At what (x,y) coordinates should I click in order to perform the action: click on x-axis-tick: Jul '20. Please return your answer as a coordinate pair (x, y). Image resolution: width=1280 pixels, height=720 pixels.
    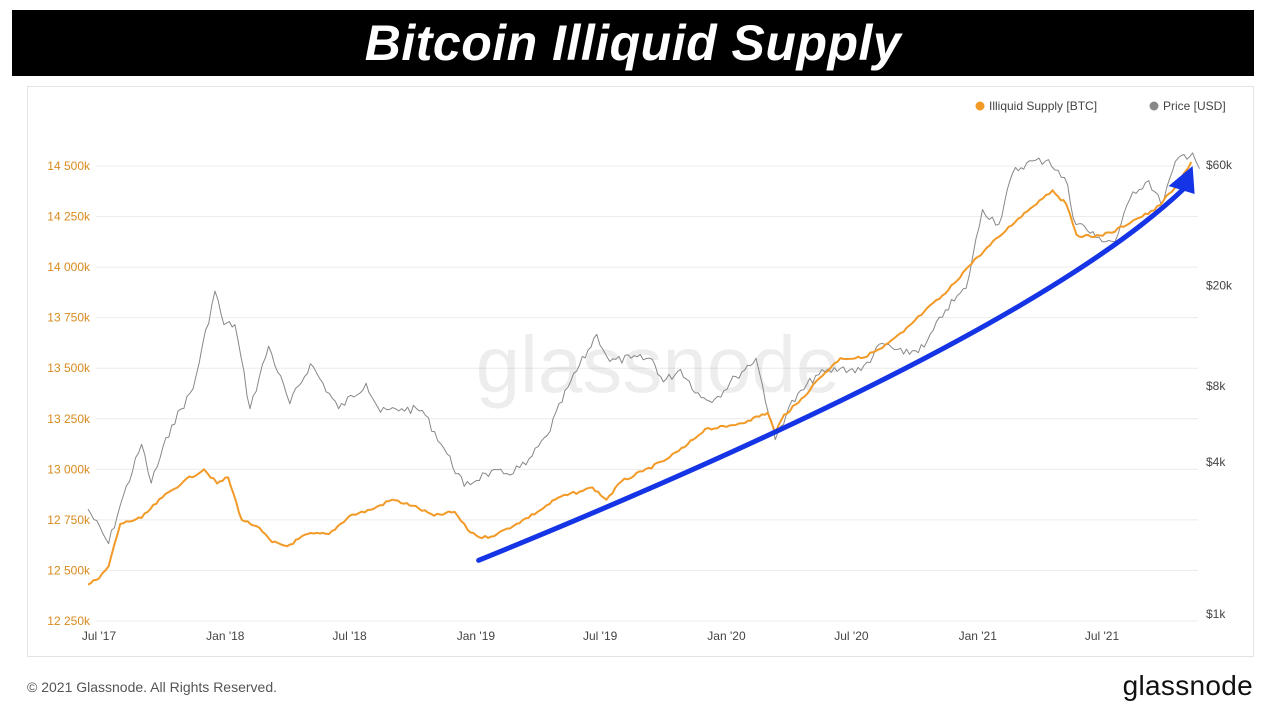
    Looking at the image, I should click on (851, 636).